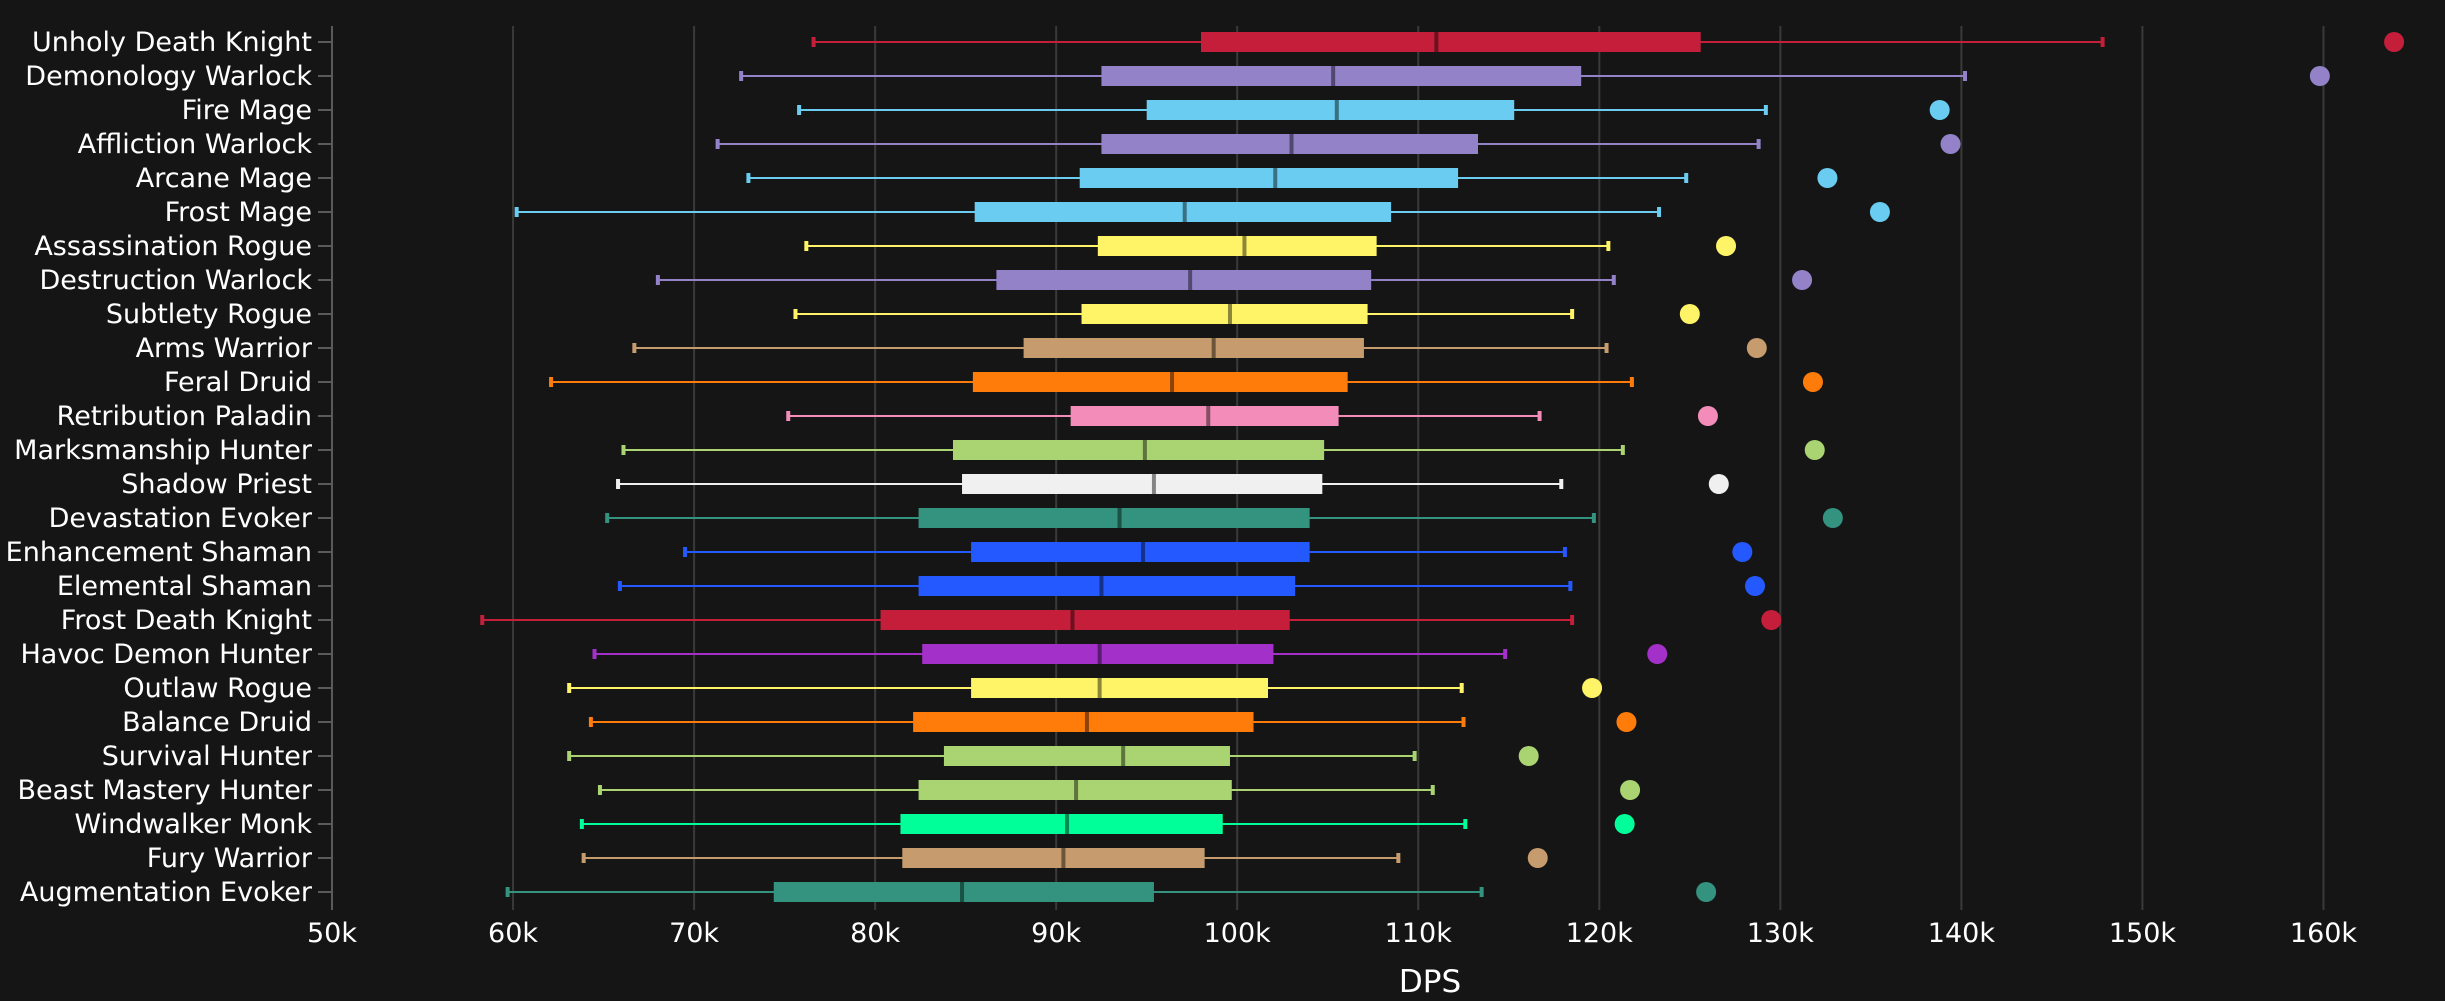 Image resolution: width=2445 pixels, height=1001 pixels. What do you see at coordinates (238, 382) in the screenshot?
I see `category-label: Feral Druid` at bounding box center [238, 382].